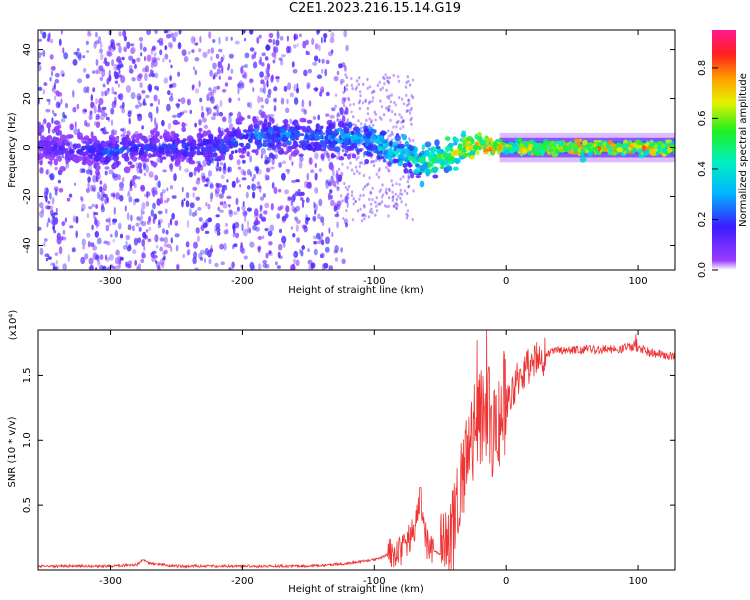 Image resolution: width=750 pixels, height=600 pixels. What do you see at coordinates (724, 150) in the screenshot?
I see `colorbar-gradient` at bounding box center [724, 150].